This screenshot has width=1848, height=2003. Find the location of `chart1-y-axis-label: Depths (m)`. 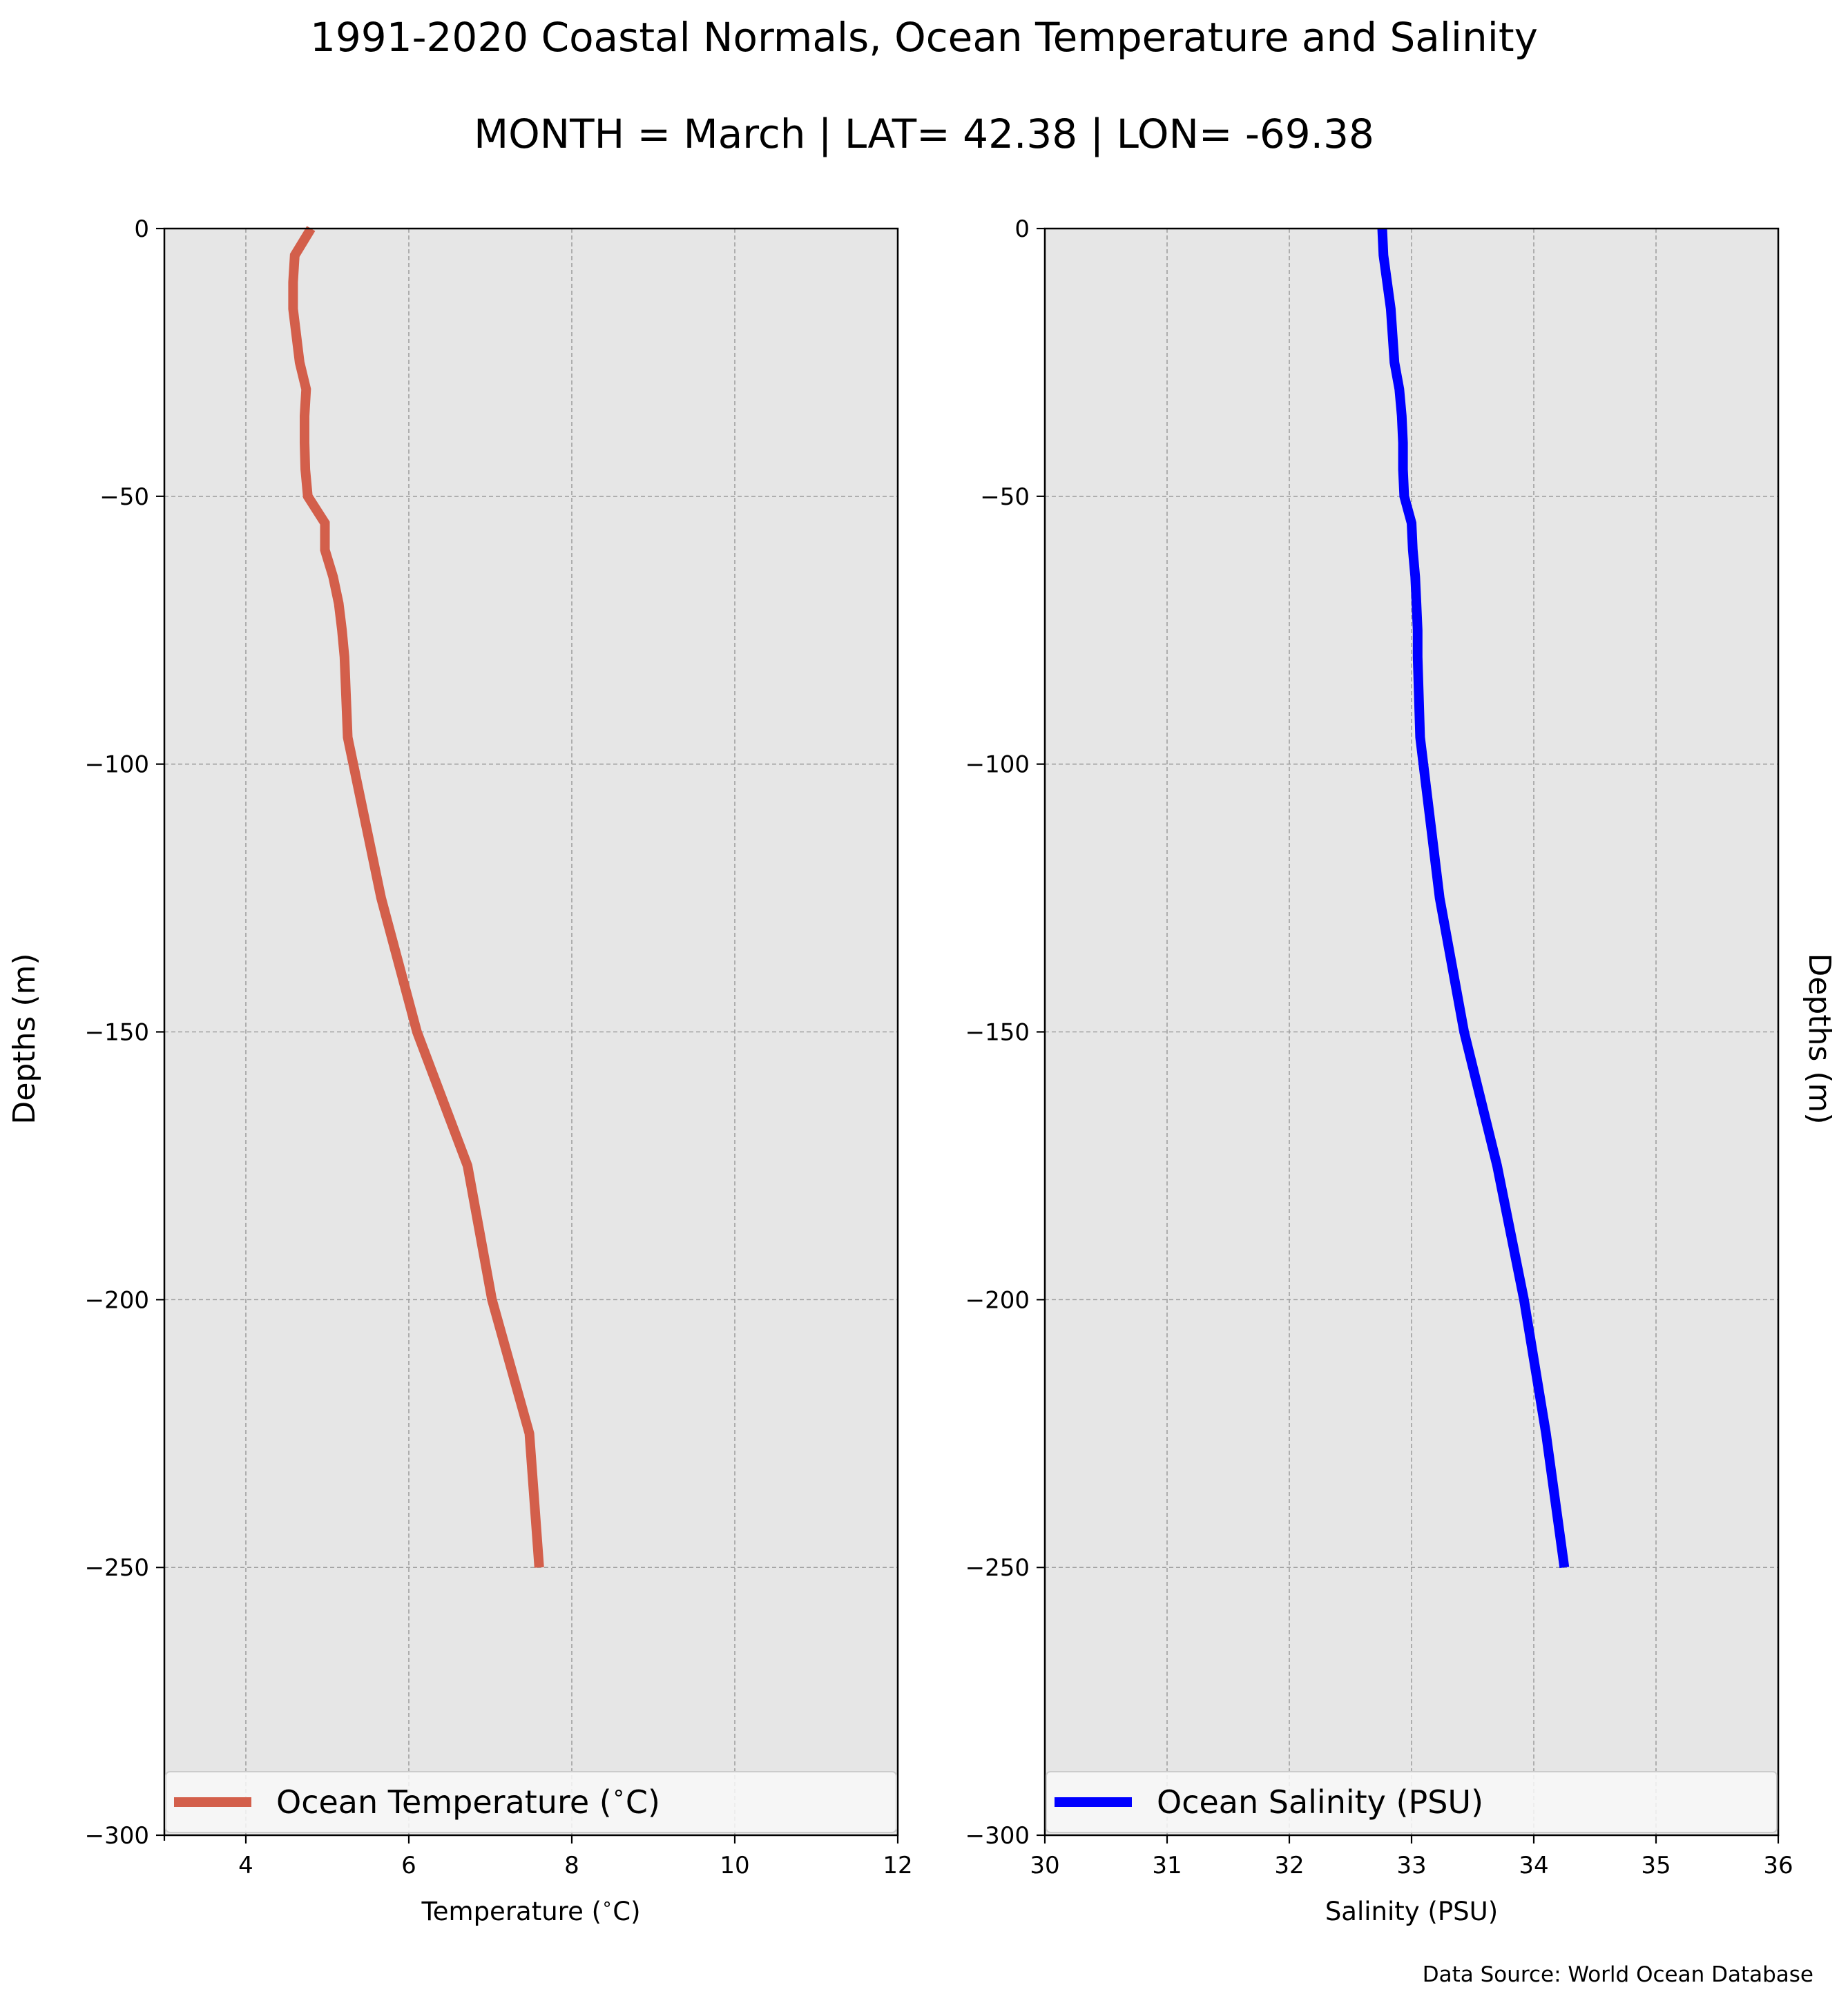

chart1-y-axis-label: Depths (m) is located at coordinates (1819, 1039).